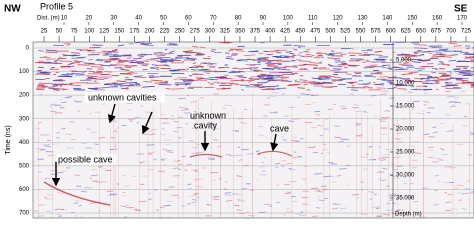 The image size is (474, 240). What do you see at coordinates (74, 32) in the screenshot?
I see `second-tick-label: 75` at bounding box center [74, 32].